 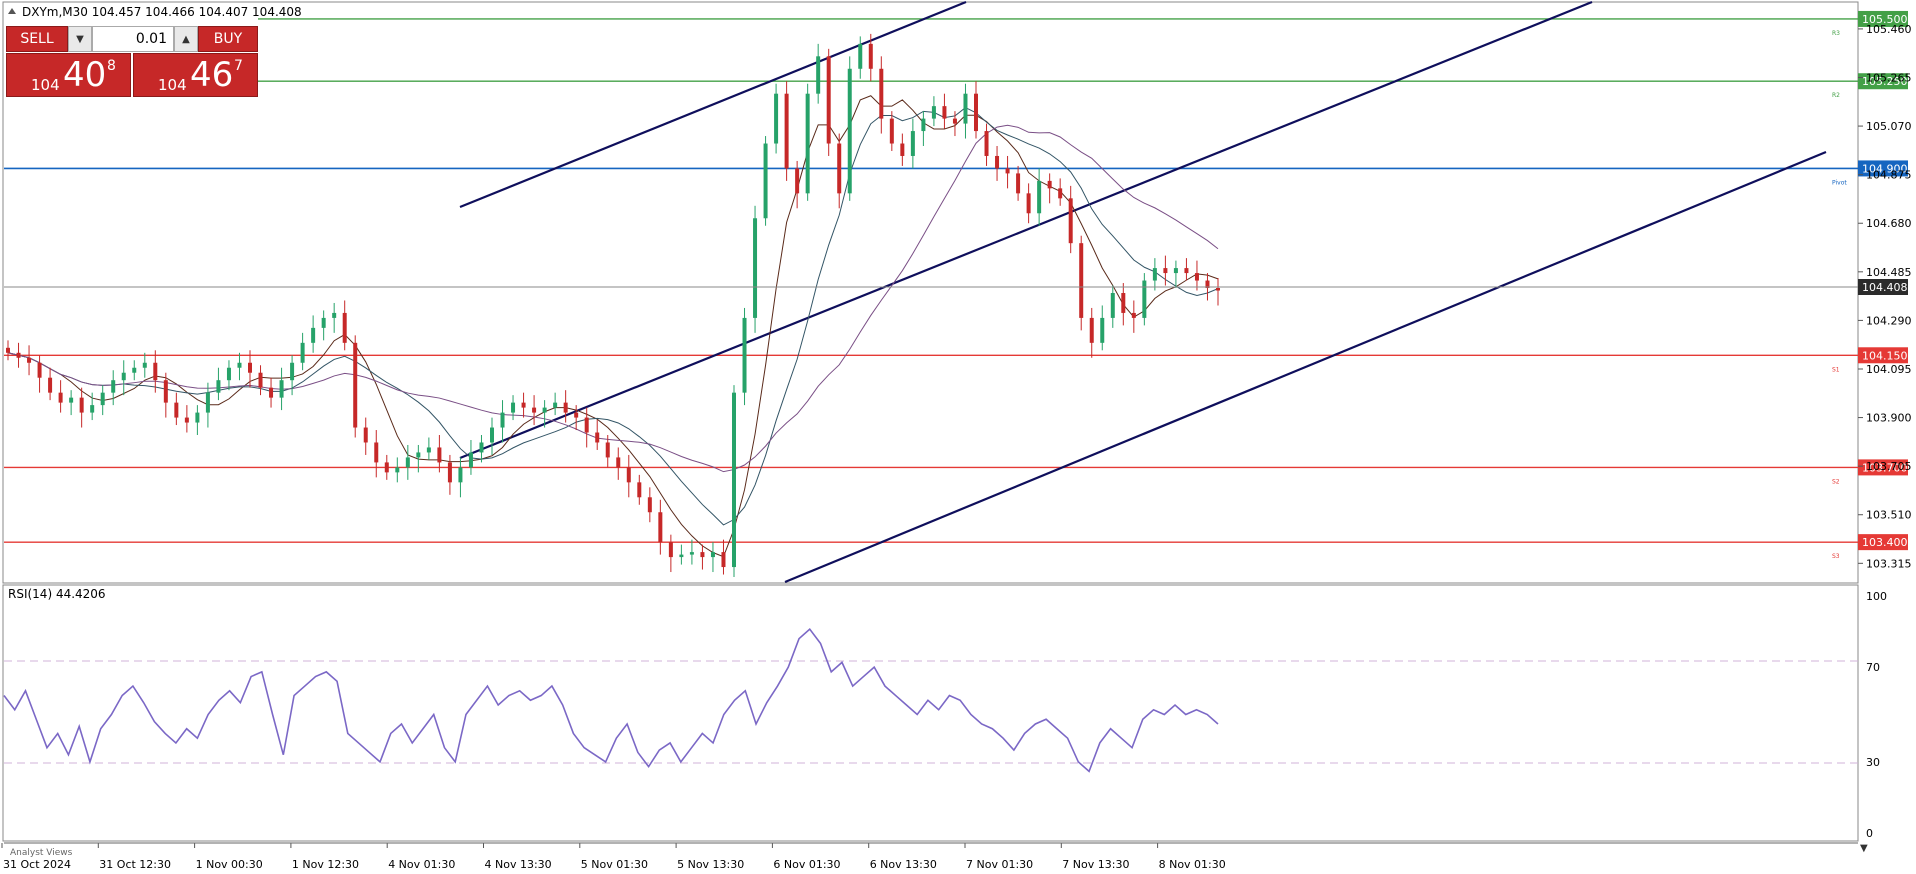 What do you see at coordinates (85, 75) in the screenshot?
I see `sell-price-big: 40` at bounding box center [85, 75].